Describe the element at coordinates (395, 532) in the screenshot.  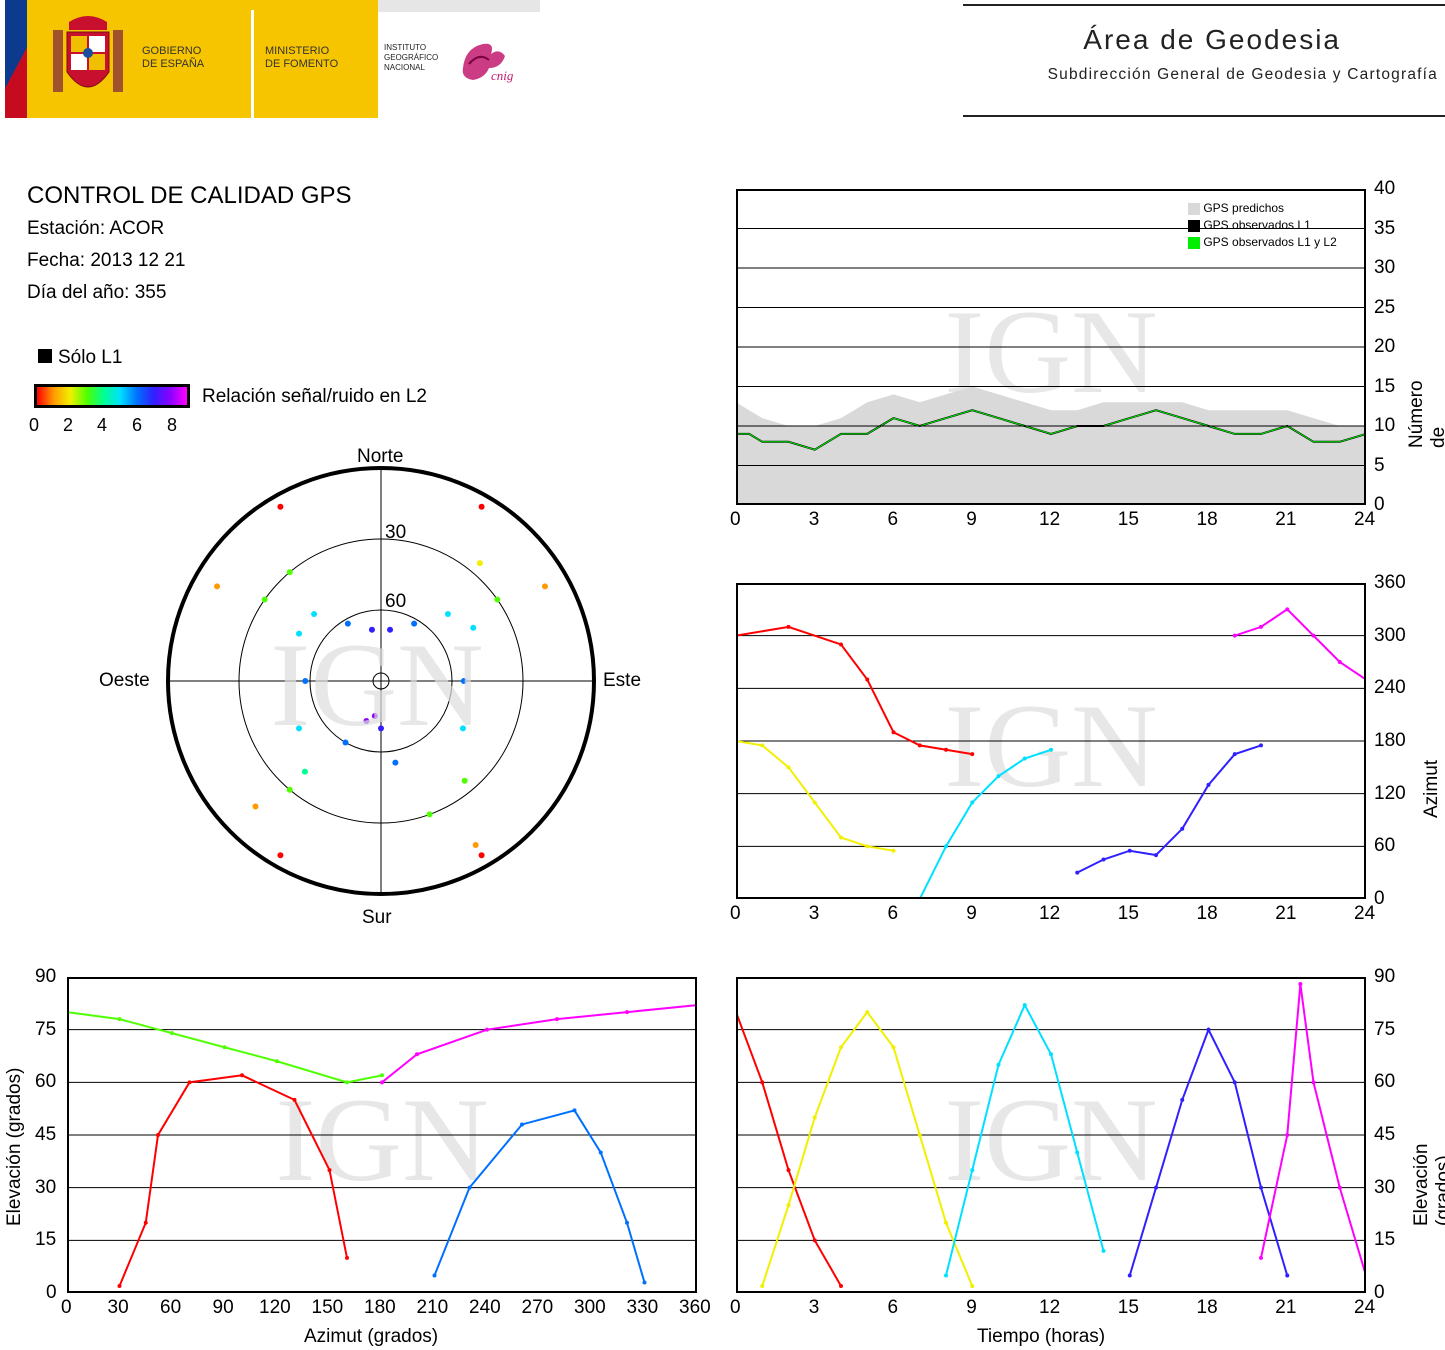
I see `sky-ring-label-30: 30` at that location.